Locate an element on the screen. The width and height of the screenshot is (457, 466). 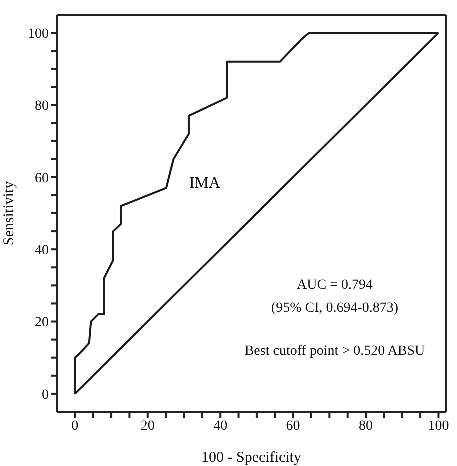
y-axis-title: Sensitivity is located at coordinates (9, 213).